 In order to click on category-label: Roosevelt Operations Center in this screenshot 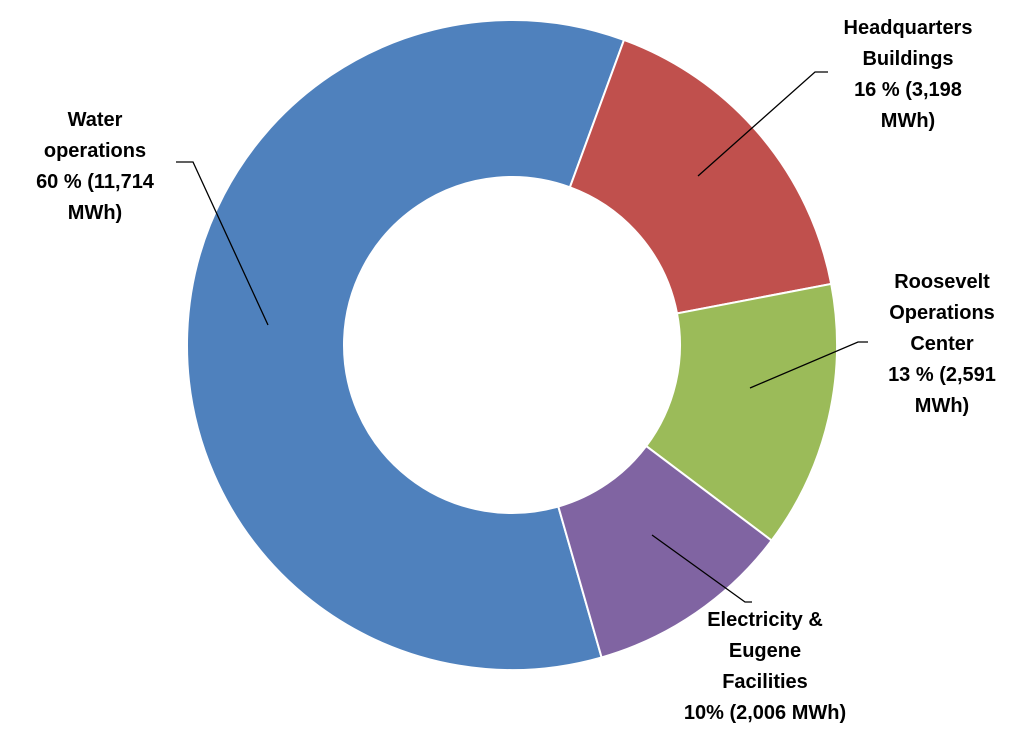, I will do `click(942, 313)`.